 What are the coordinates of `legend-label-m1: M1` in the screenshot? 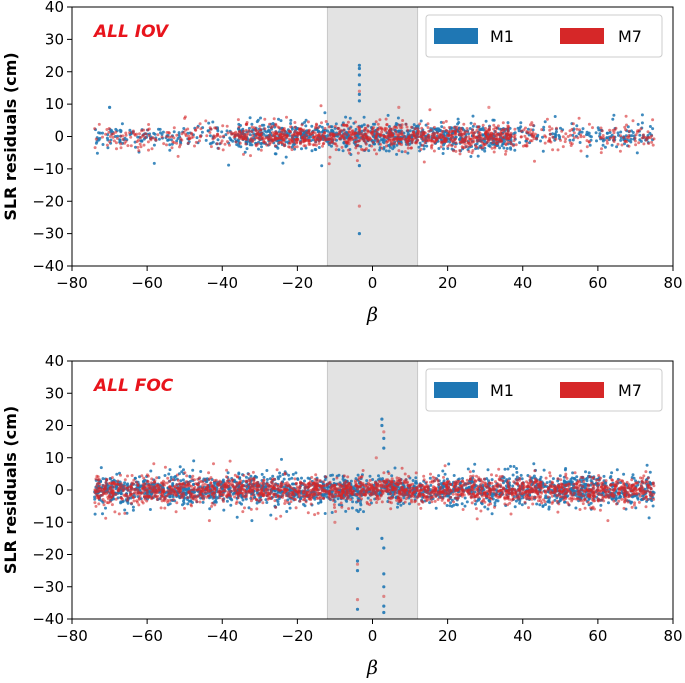 It's located at (502, 36).